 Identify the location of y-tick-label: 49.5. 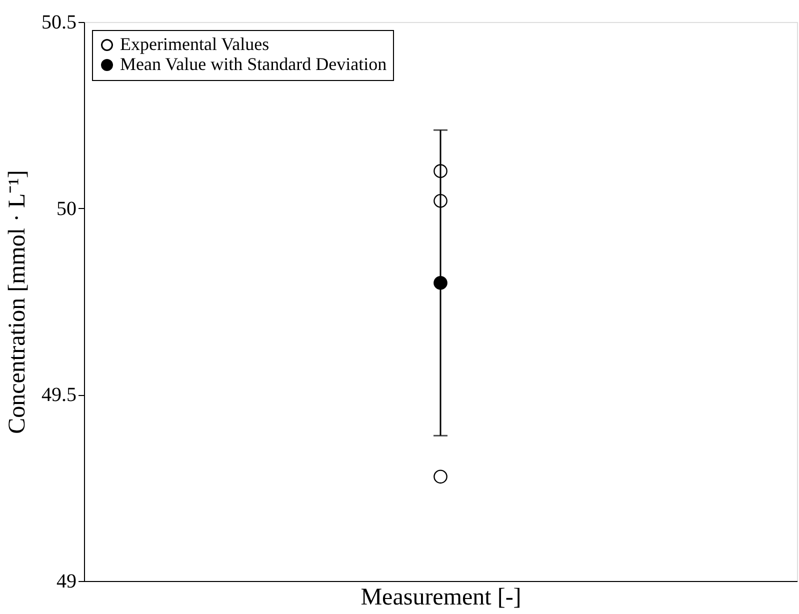
(59, 395).